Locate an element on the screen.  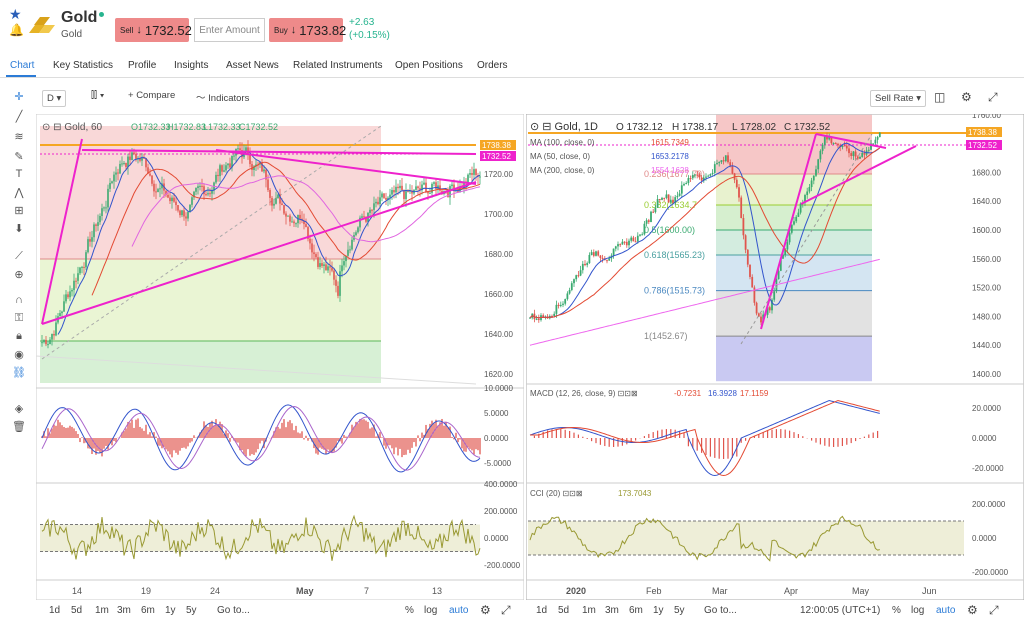
tab-open-positions: Open Positions is located at coordinates (429, 65).